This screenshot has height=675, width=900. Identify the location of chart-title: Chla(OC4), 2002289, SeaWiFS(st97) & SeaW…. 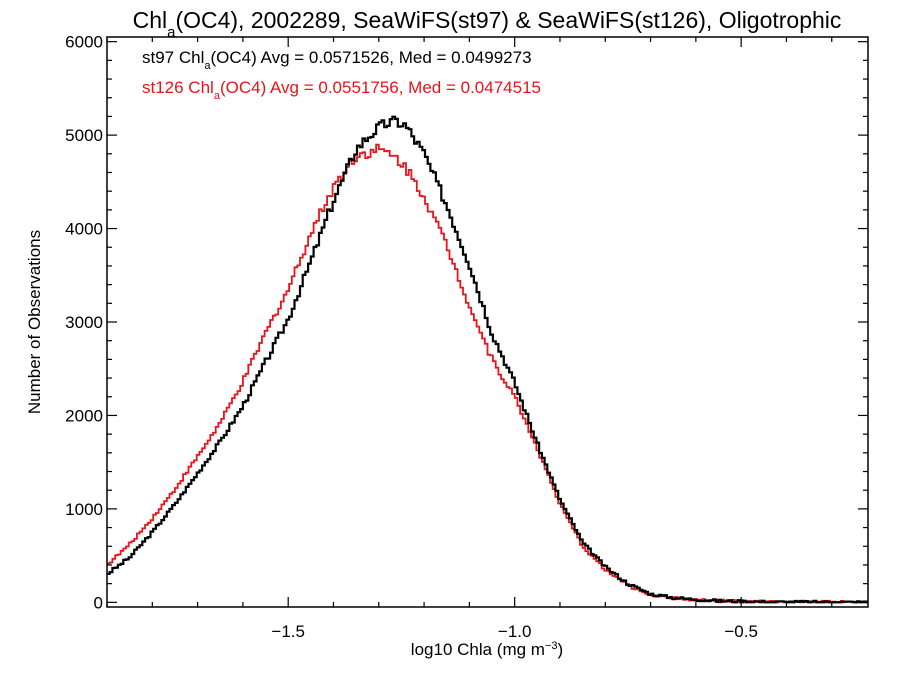
(487, 24).